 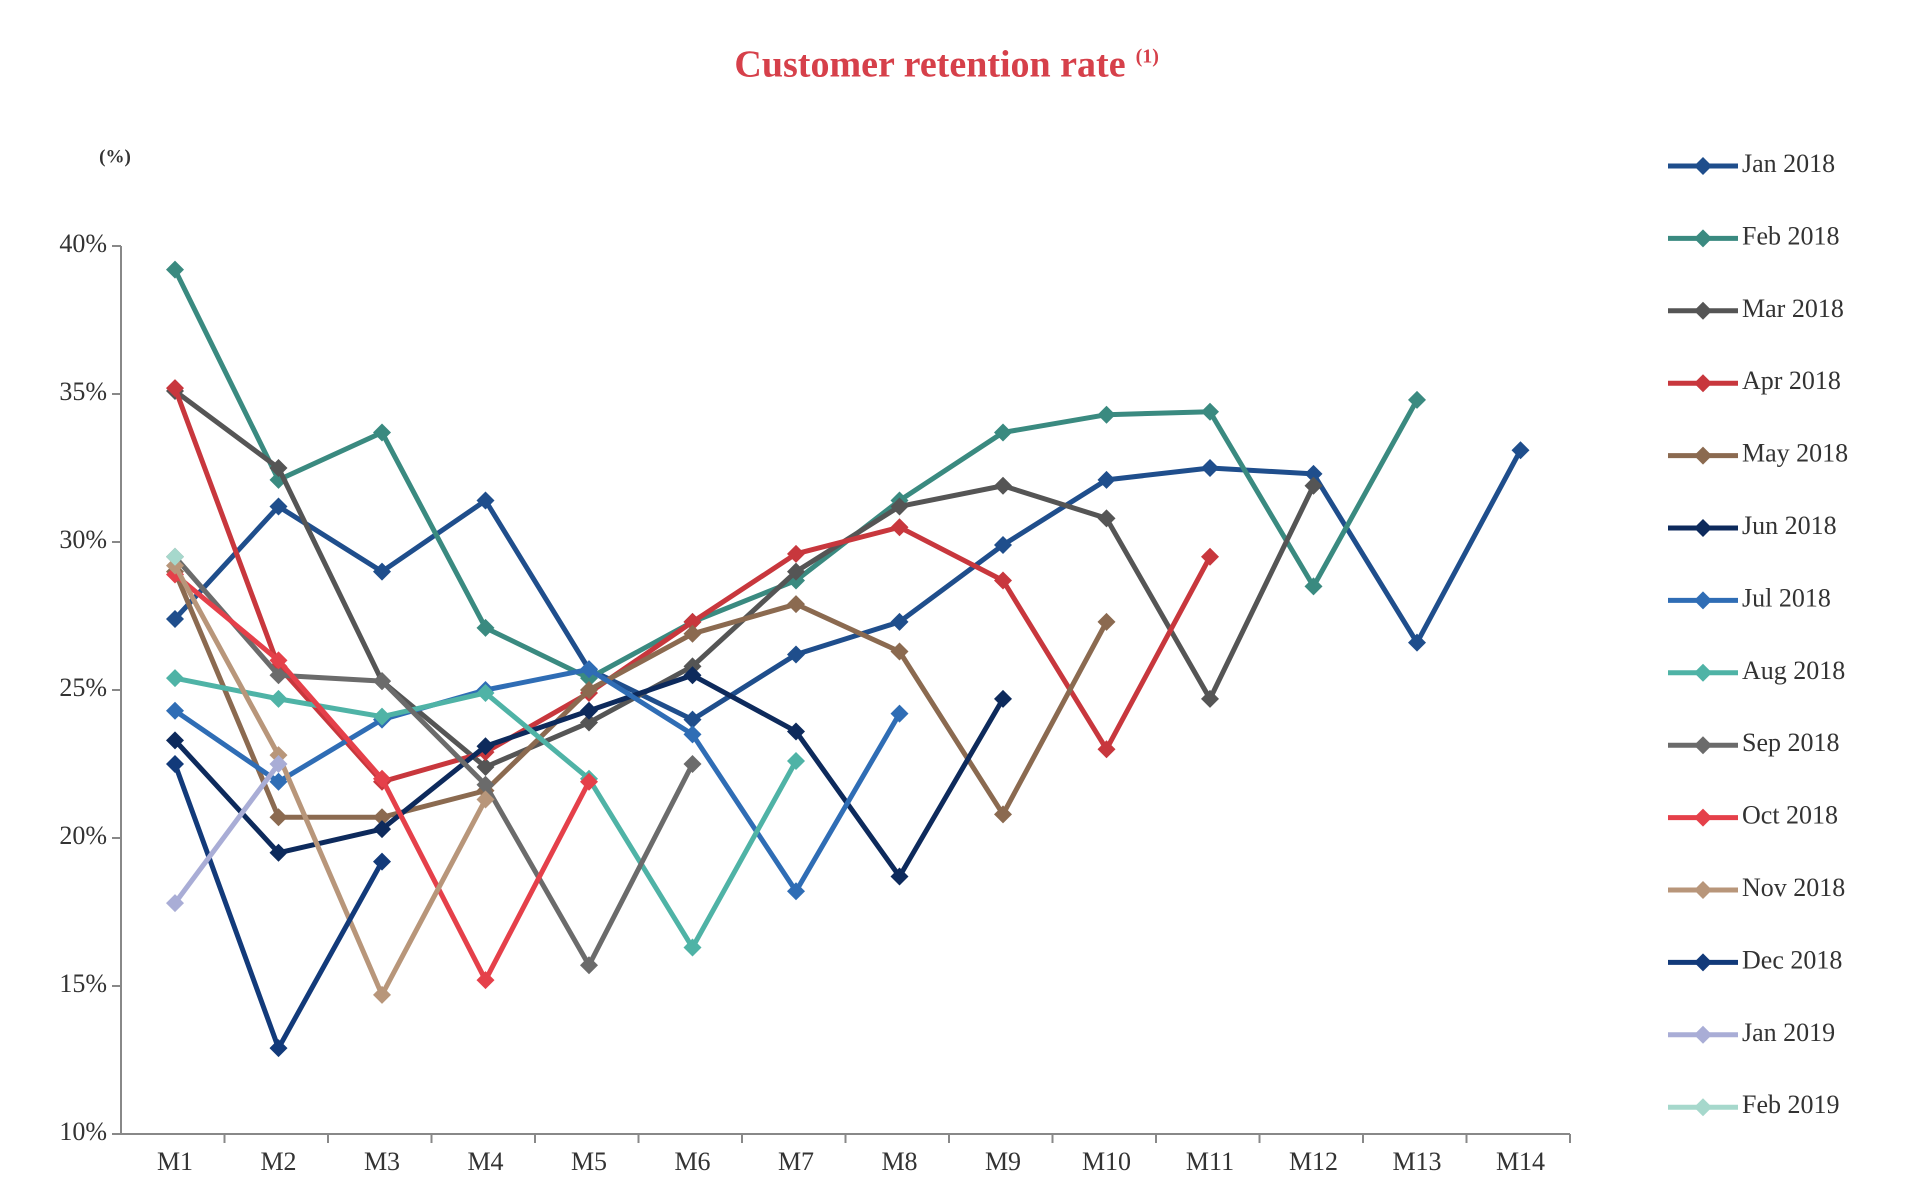 I want to click on legend-label: Jan 2019, so click(x=1788, y=1032).